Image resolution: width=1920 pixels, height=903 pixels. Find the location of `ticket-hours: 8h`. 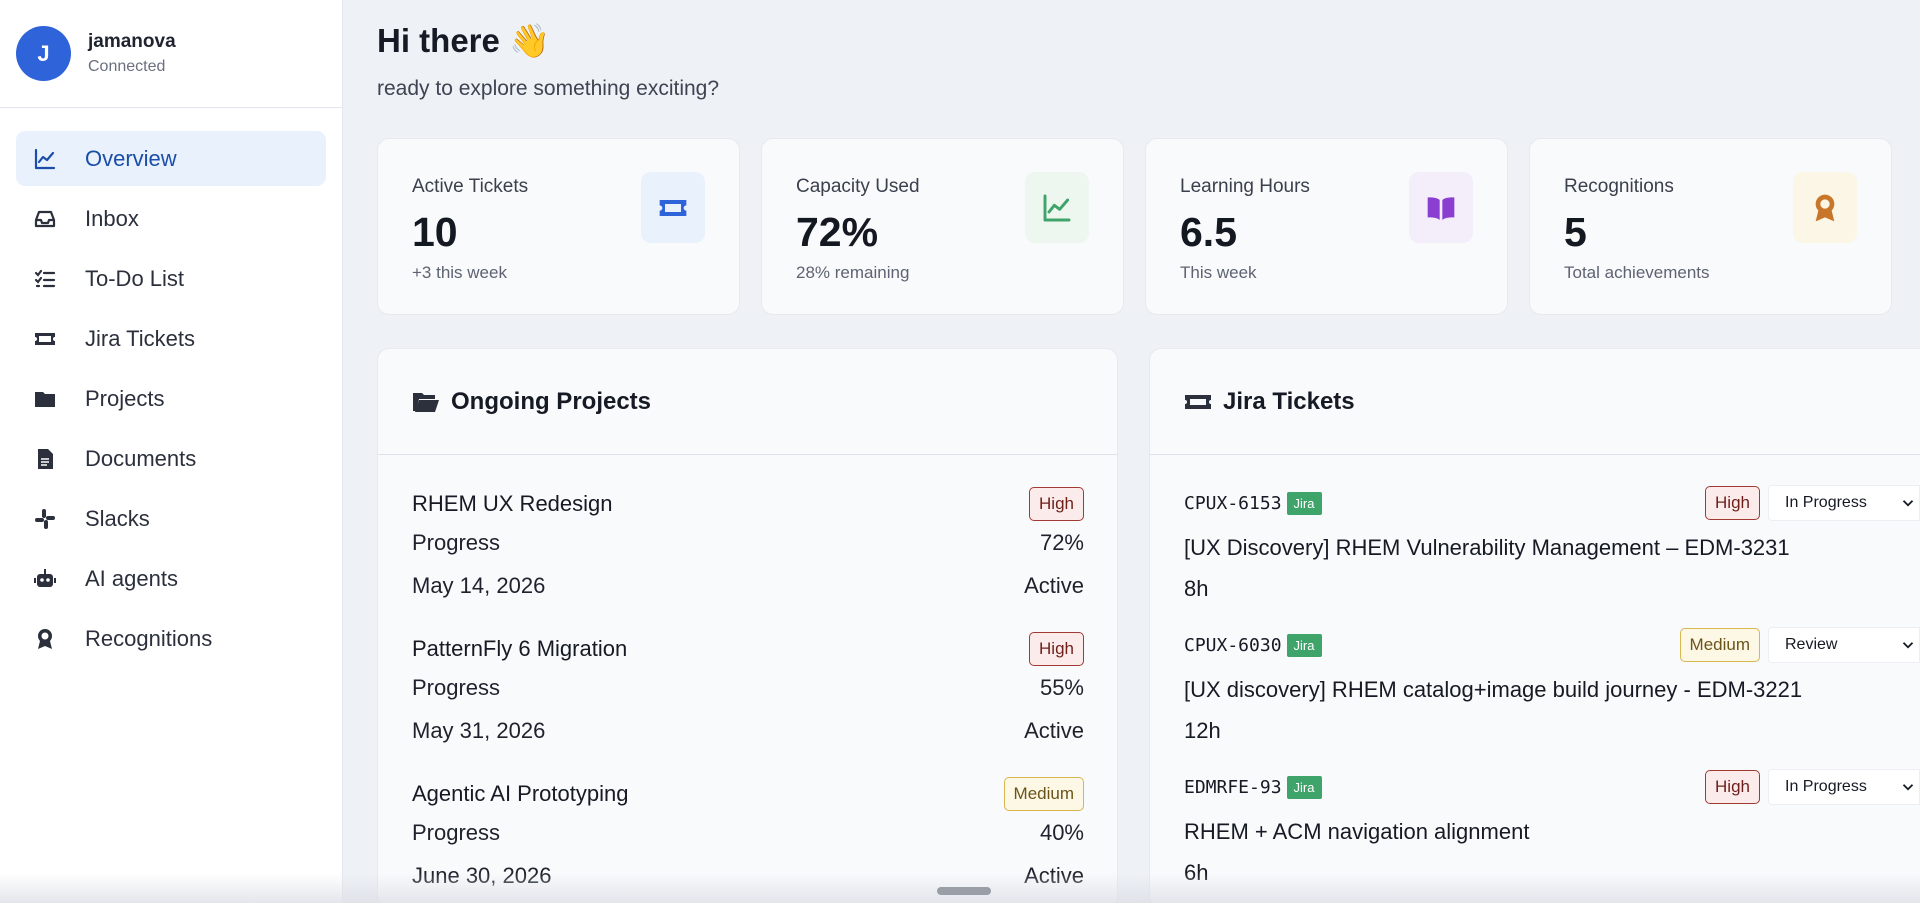

ticket-hours: 8h is located at coordinates (1196, 588).